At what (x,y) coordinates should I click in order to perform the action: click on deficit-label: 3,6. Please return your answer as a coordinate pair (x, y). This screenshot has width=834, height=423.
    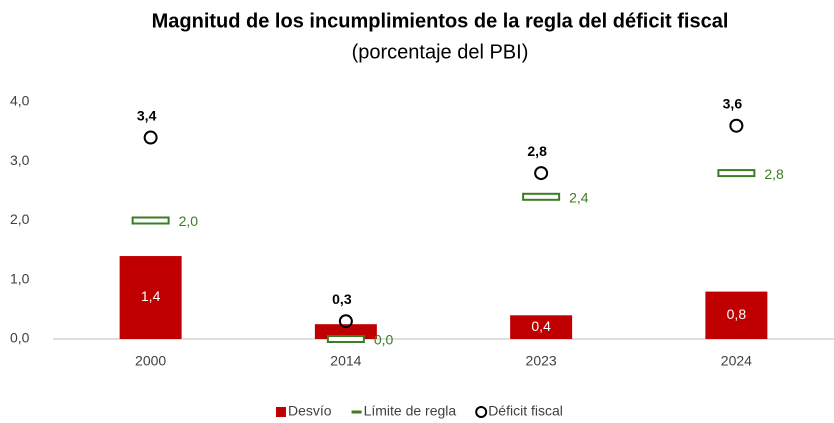
    Looking at the image, I should click on (733, 103).